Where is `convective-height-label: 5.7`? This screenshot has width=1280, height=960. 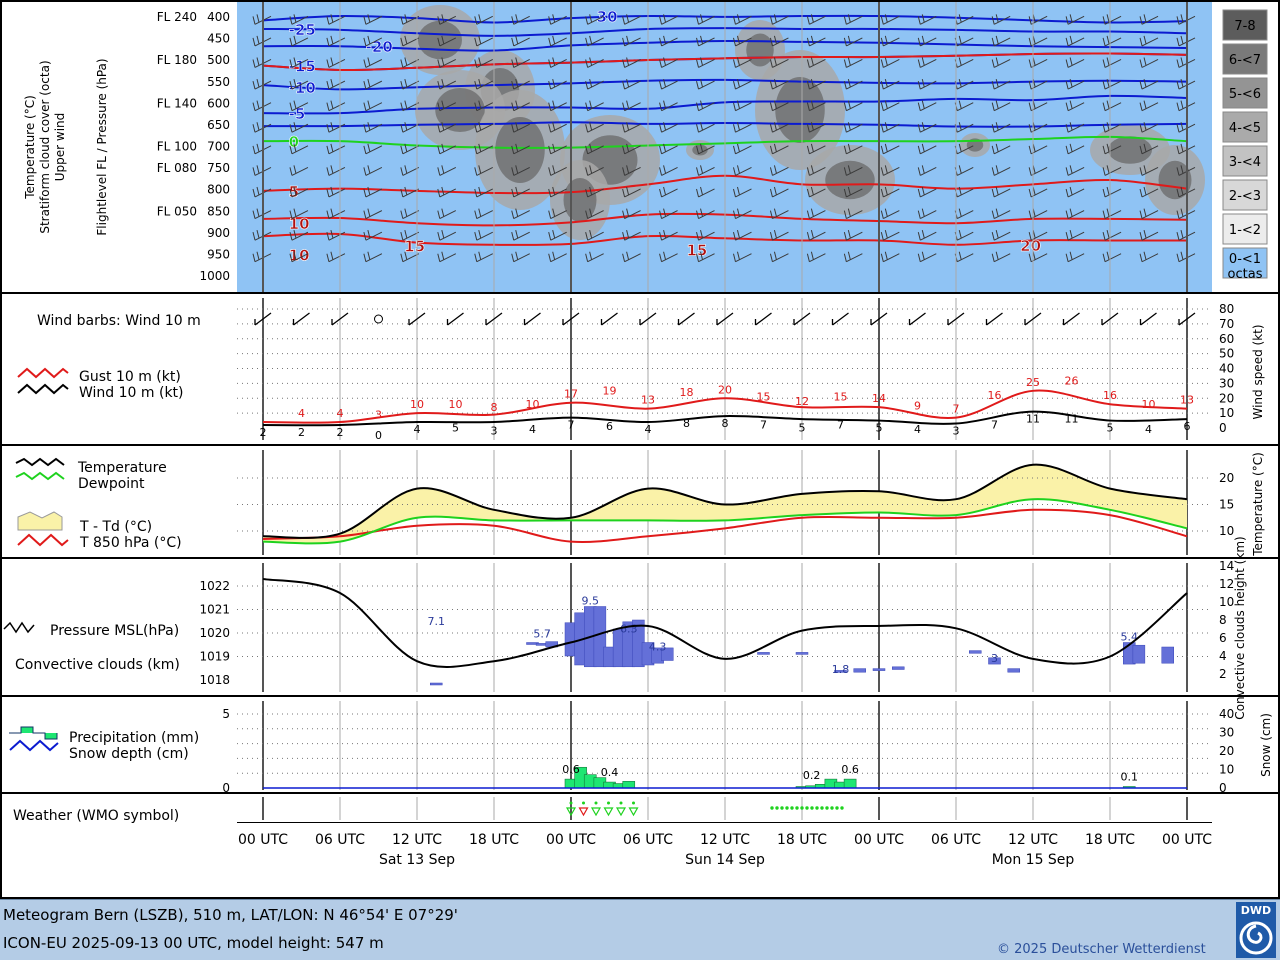 convective-height-label: 5.7 is located at coordinates (542, 634).